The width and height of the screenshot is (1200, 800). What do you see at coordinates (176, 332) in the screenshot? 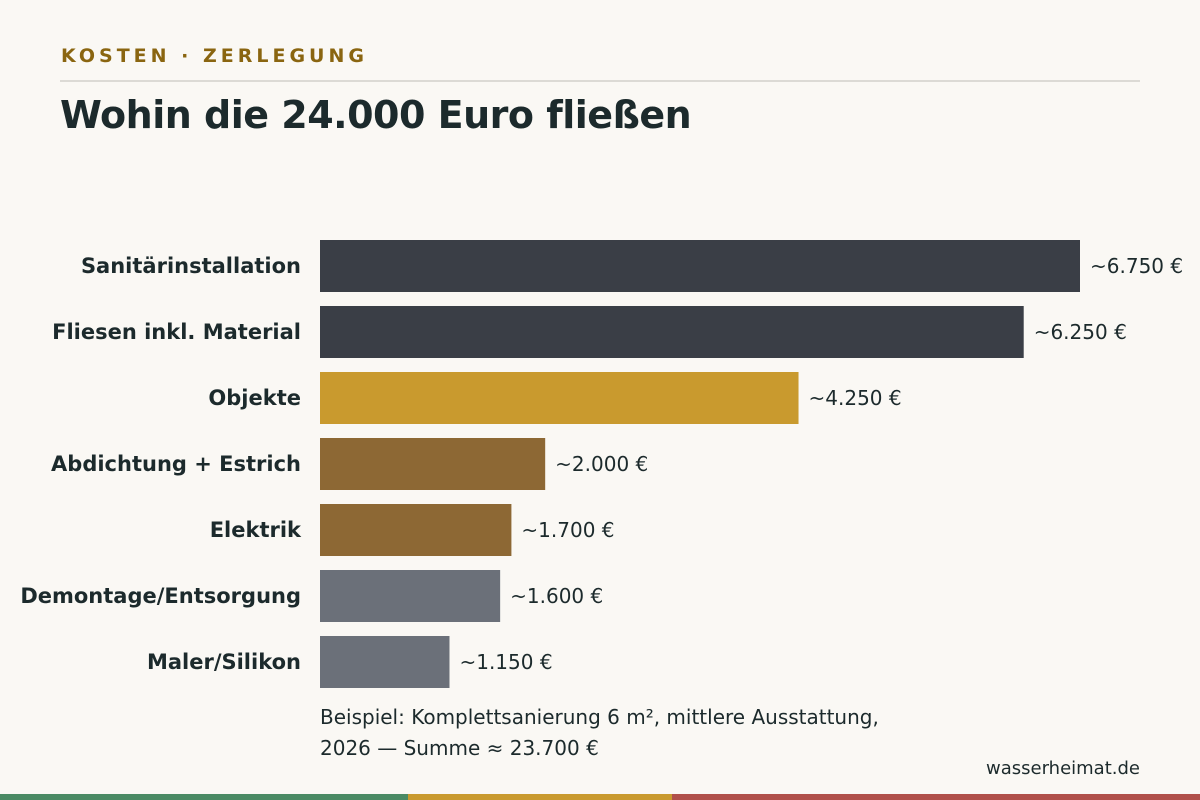
I see `category-label: Fliesen inkl. Material` at bounding box center [176, 332].